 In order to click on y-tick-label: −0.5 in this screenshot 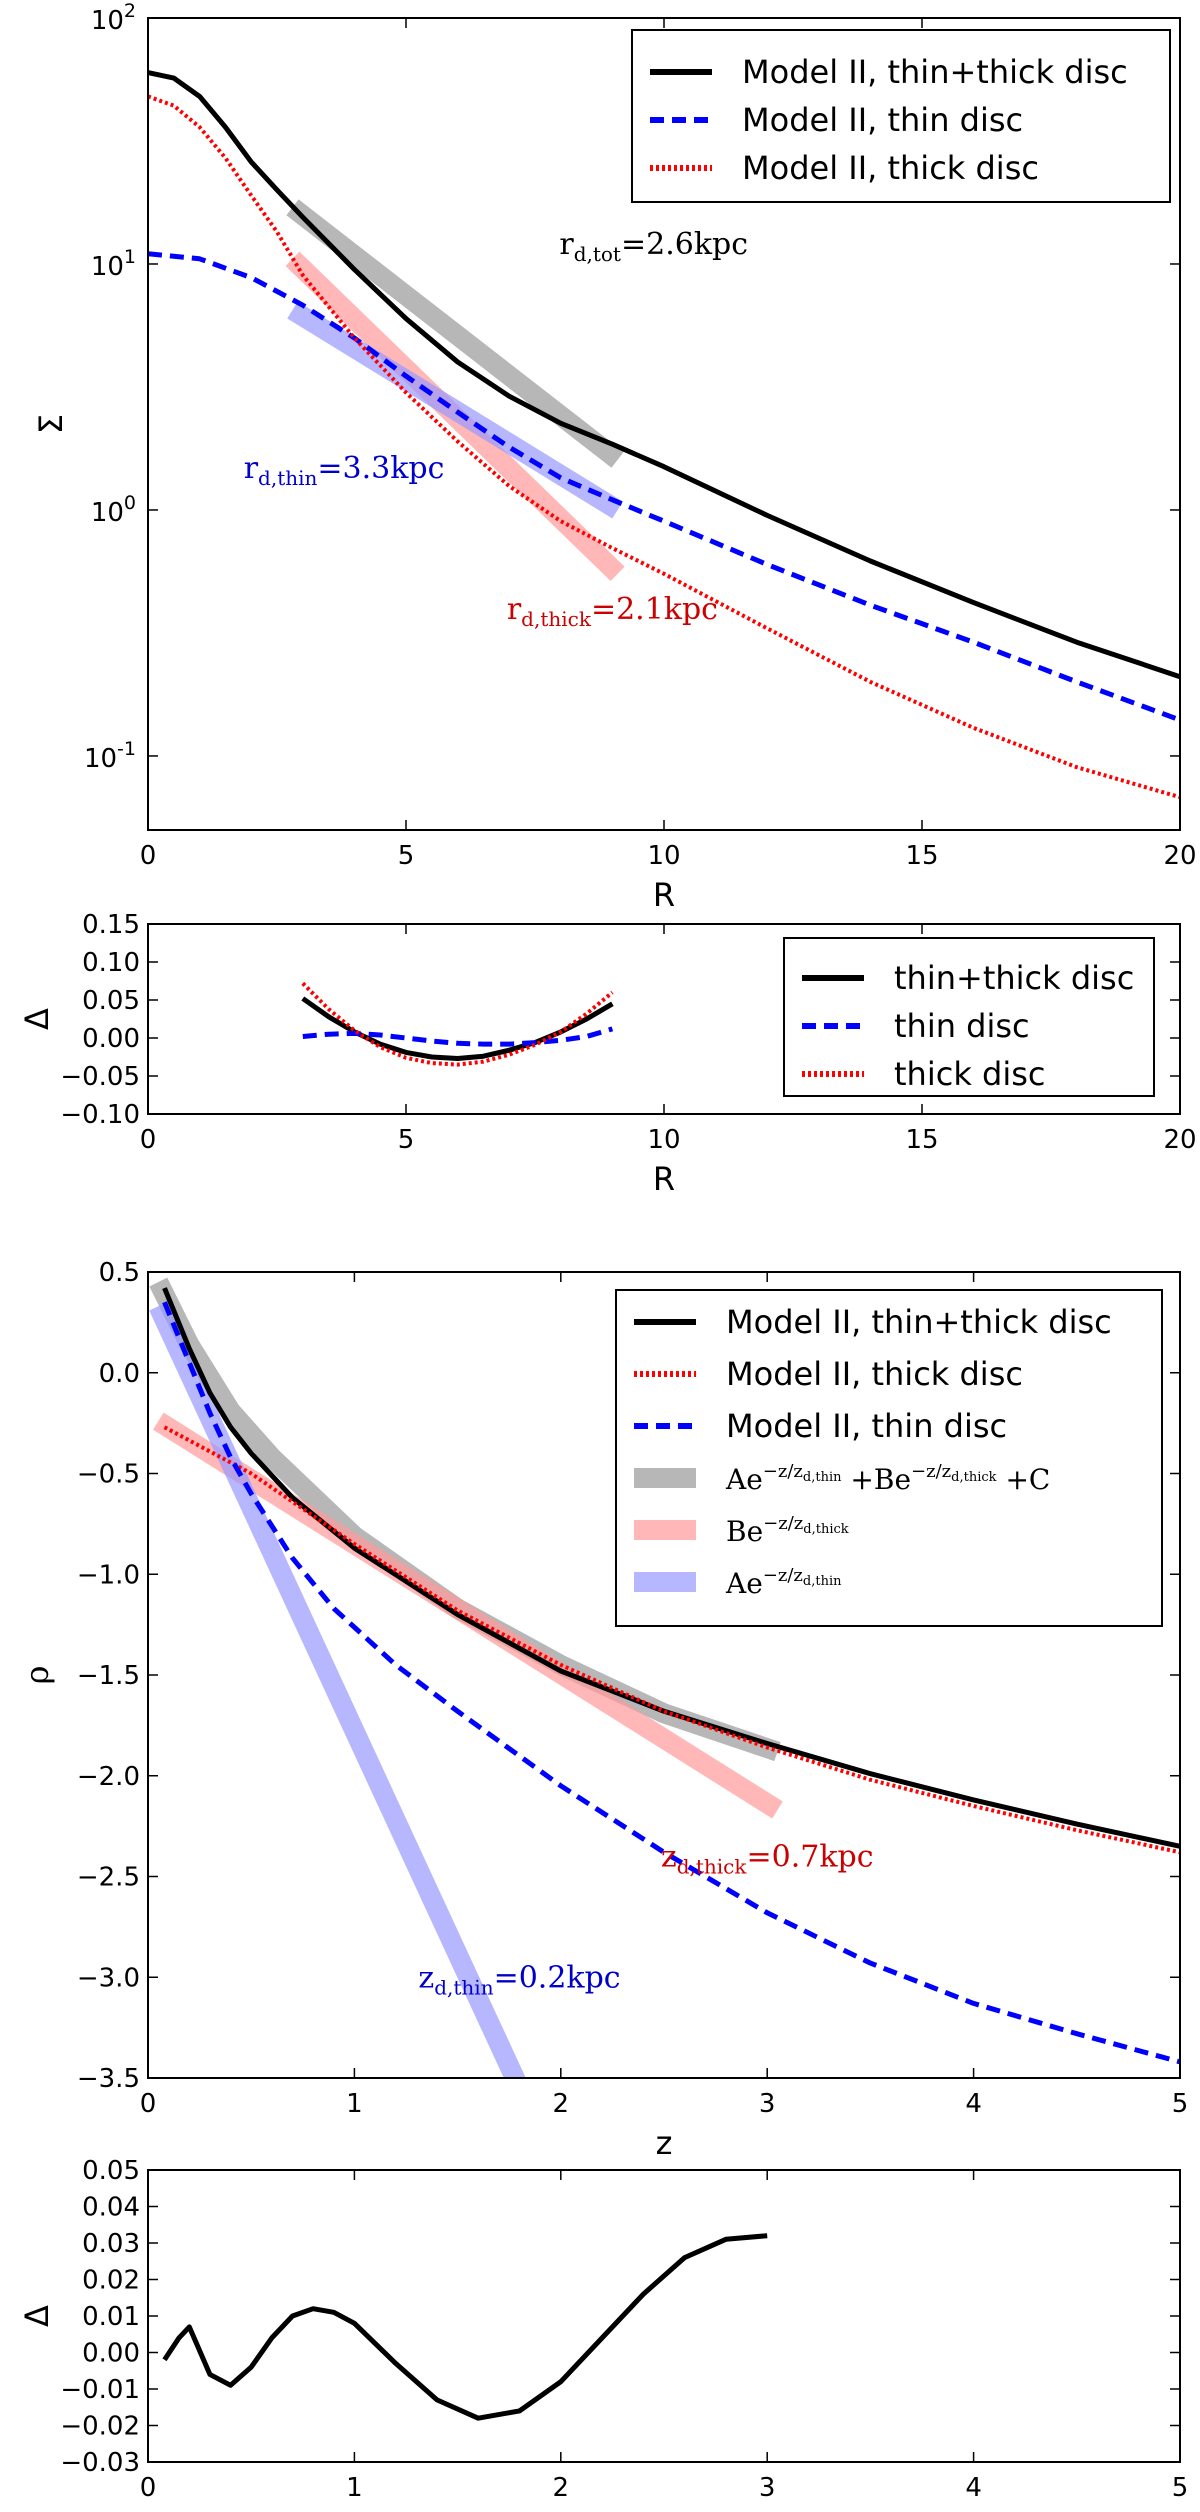, I will do `click(108, 1475)`.